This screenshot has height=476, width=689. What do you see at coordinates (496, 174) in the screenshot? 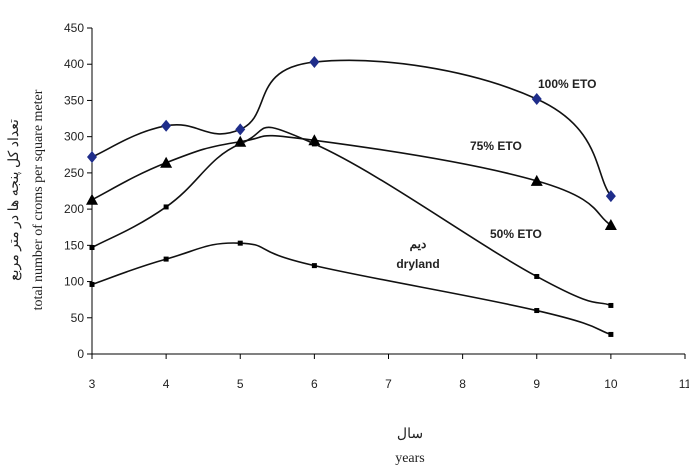
I see `series-labels: 100% ETO 75% ETO 50% ETO dryland دیم` at bounding box center [496, 174].